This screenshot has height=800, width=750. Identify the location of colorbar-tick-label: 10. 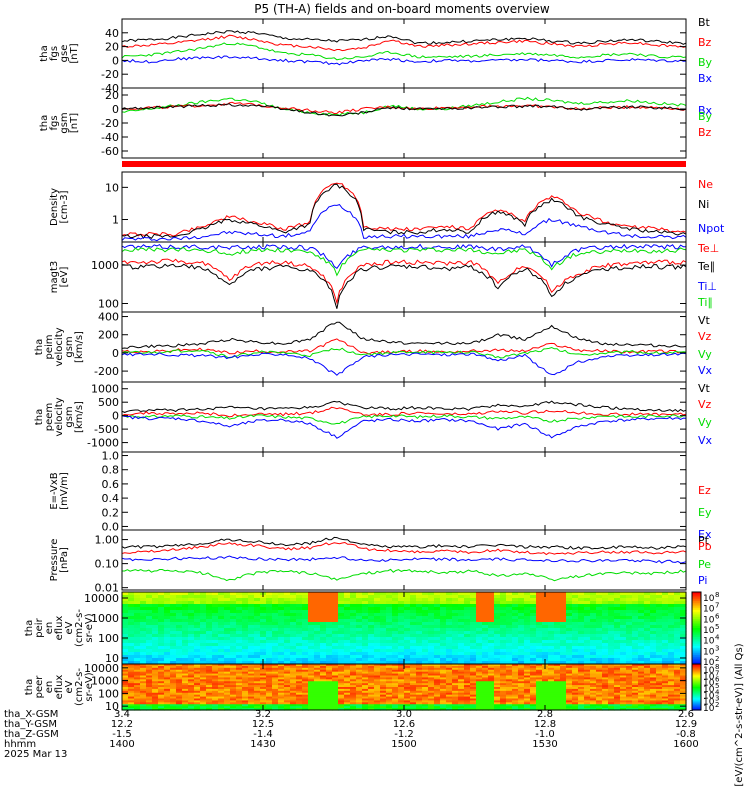
(709, 610).